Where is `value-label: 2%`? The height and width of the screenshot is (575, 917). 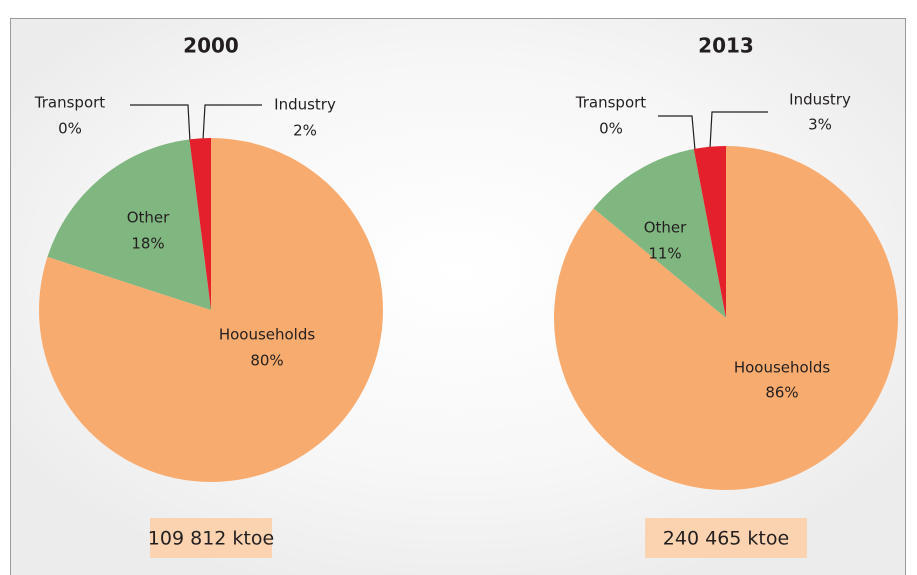 value-label: 2% is located at coordinates (305, 131).